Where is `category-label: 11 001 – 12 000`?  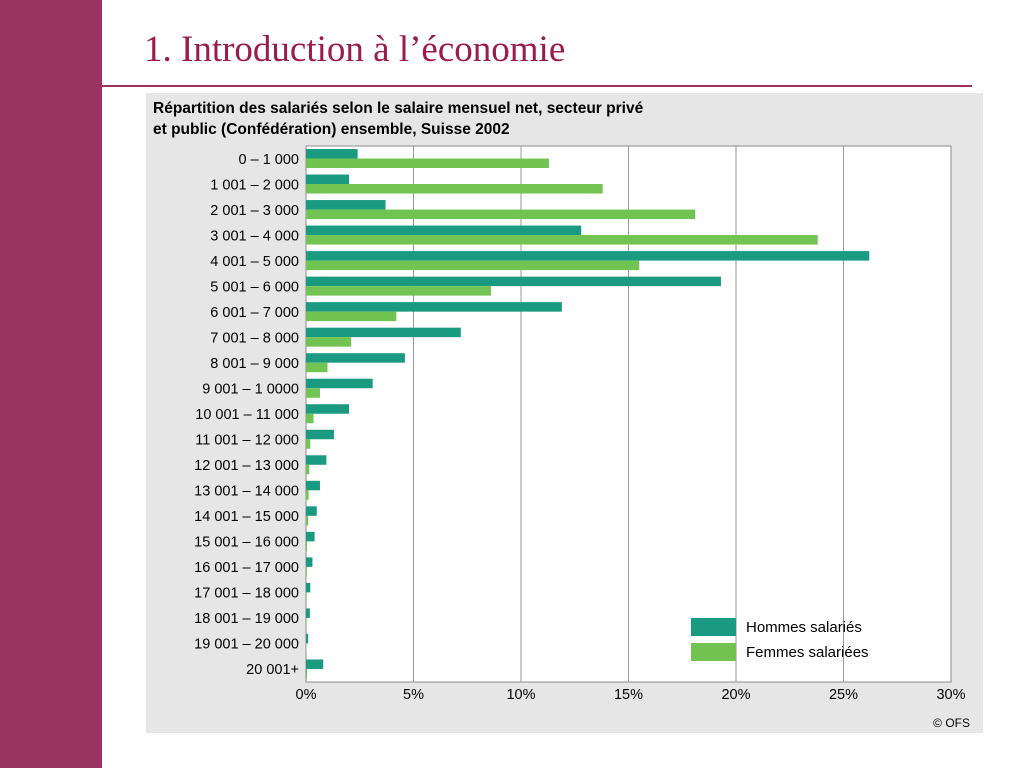 category-label: 11 001 – 12 000 is located at coordinates (247, 441).